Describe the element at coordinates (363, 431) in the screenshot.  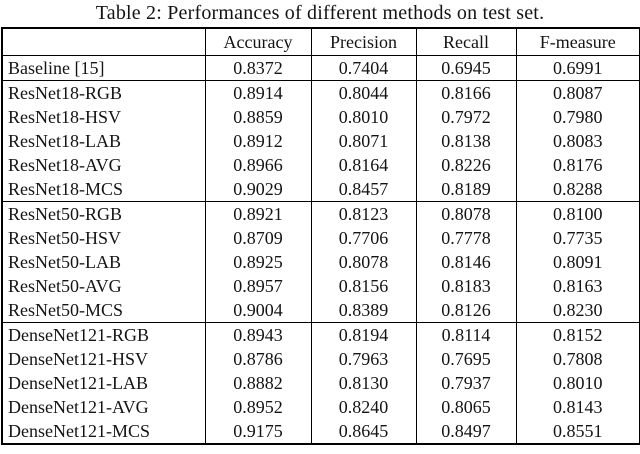
I see `precision-cell: 0.8645` at that location.